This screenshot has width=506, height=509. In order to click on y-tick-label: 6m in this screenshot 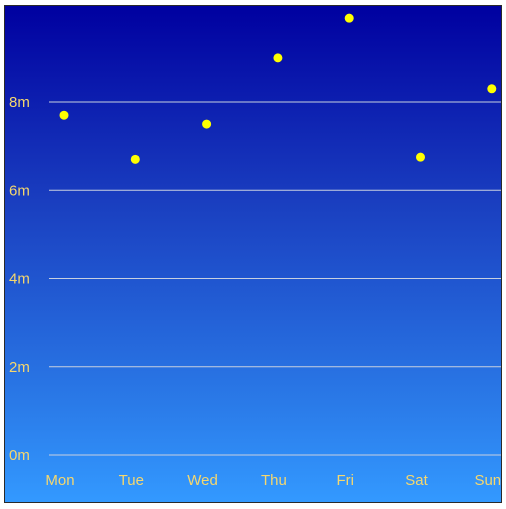, I will do `click(19, 190)`.